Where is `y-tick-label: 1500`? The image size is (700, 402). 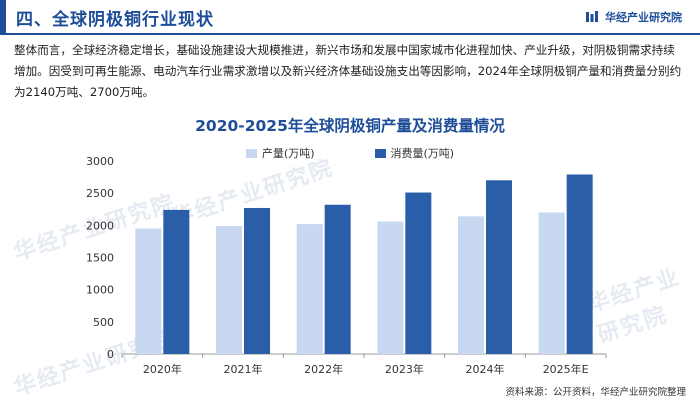 y-tick-label: 1500 is located at coordinates (100, 258).